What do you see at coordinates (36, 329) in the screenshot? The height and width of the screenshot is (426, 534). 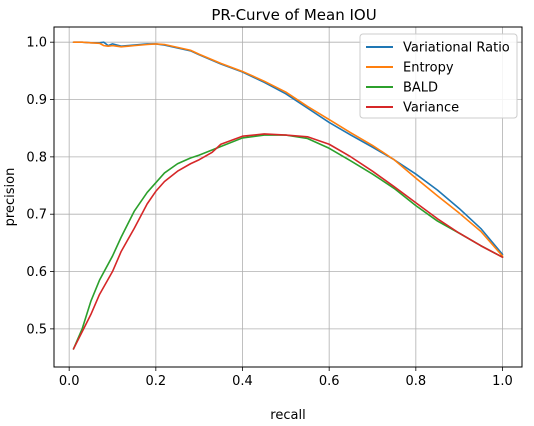 I see `y-tick-label: 0.5` at bounding box center [36, 329].